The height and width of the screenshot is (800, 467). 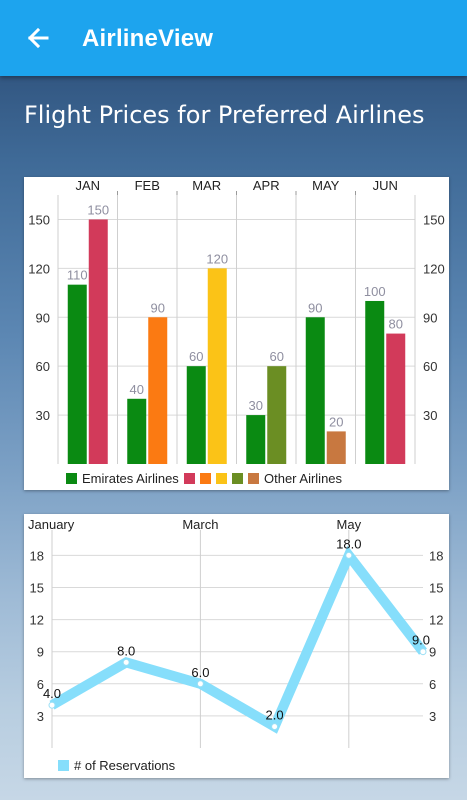 I want to click on y-tick-label-right: 150, so click(x=434, y=219).